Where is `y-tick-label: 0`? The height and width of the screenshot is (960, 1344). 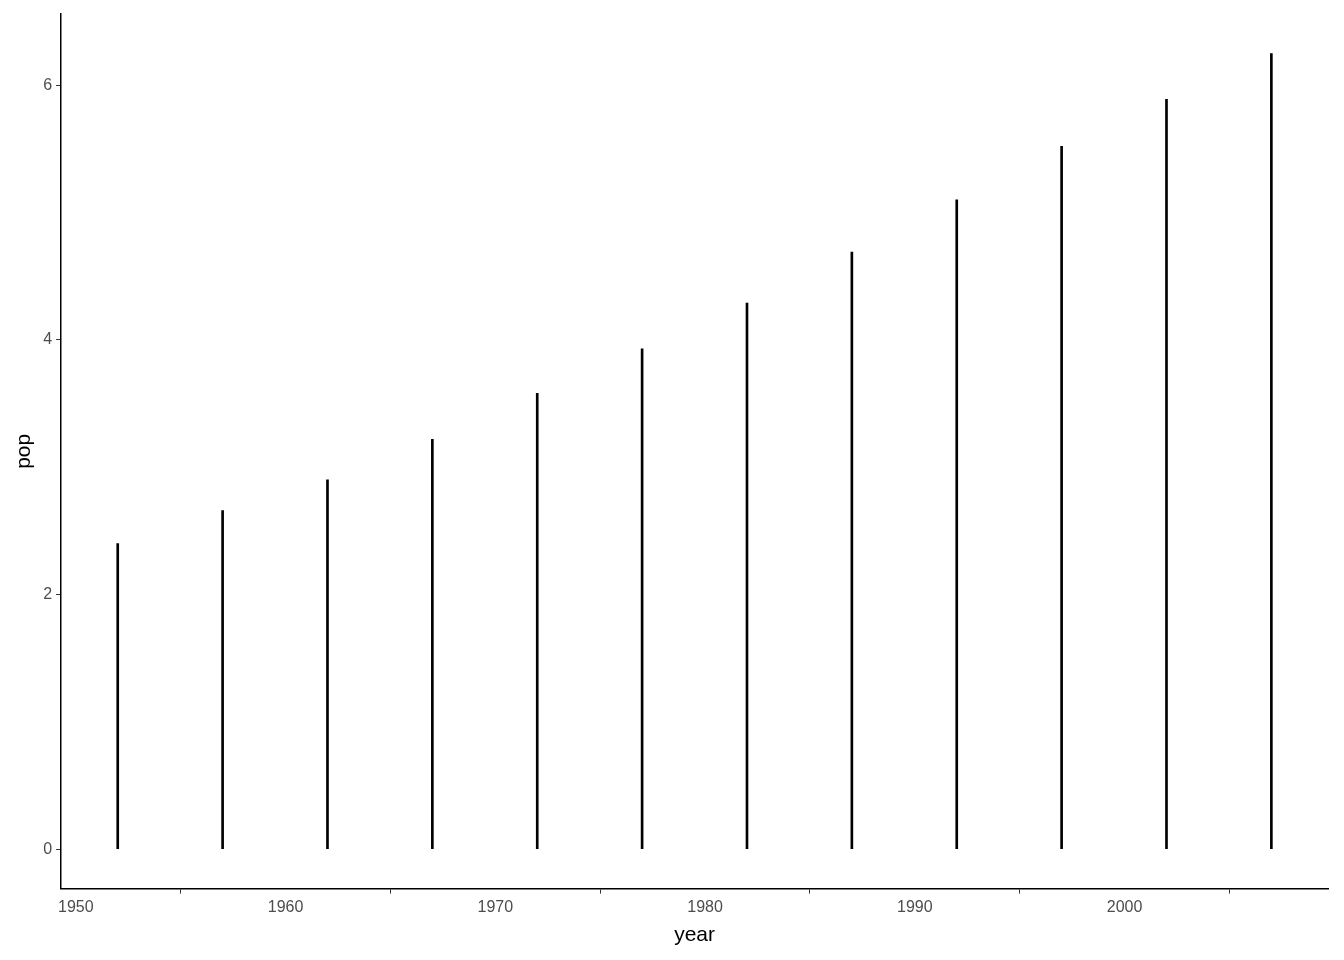 y-tick-label: 0 is located at coordinates (48, 848).